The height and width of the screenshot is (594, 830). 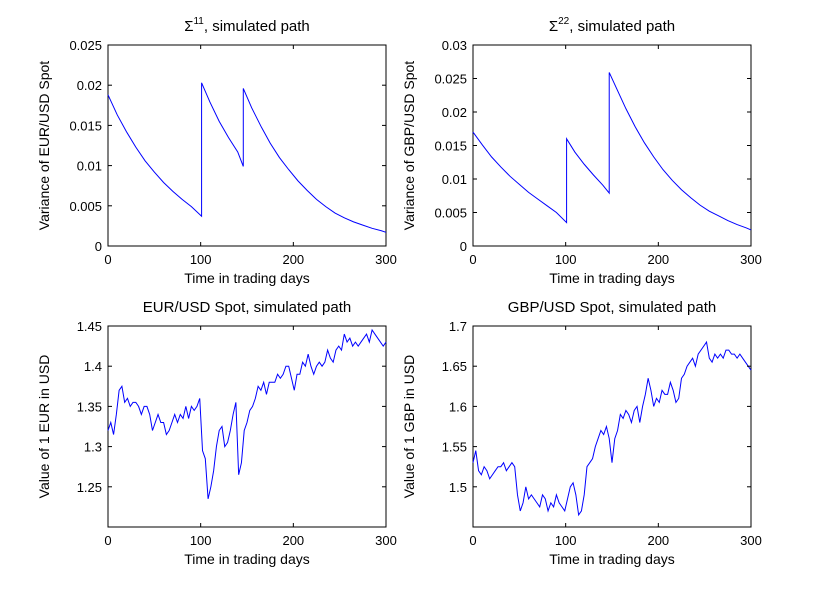 What do you see at coordinates (198, 21) in the screenshot?
I see `title-superscript: 11` at bounding box center [198, 21].